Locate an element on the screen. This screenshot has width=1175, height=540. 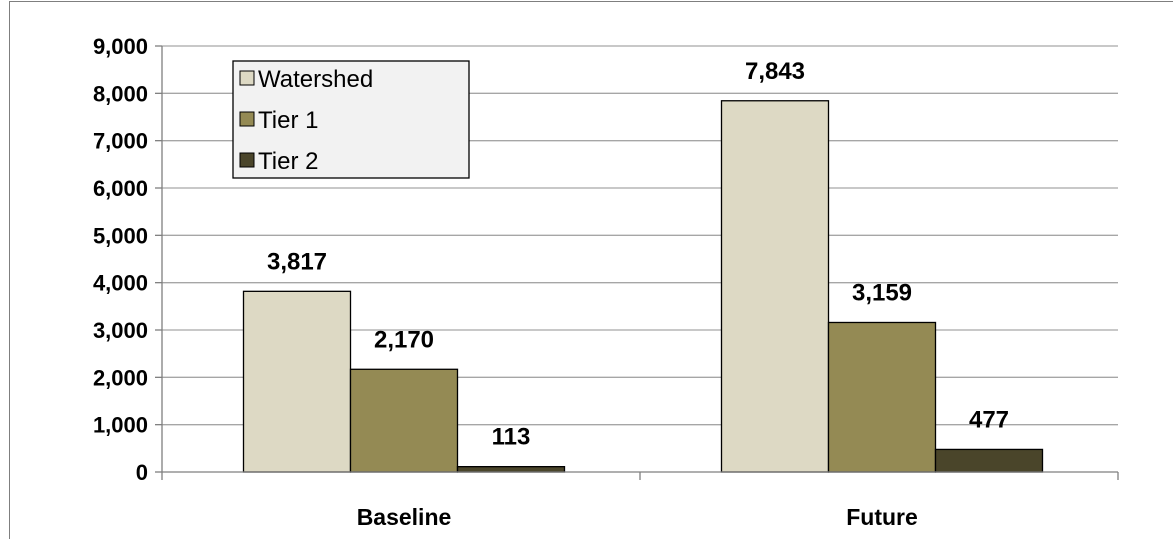
y-tick-label-1000: 1,000 is located at coordinates (120, 425).